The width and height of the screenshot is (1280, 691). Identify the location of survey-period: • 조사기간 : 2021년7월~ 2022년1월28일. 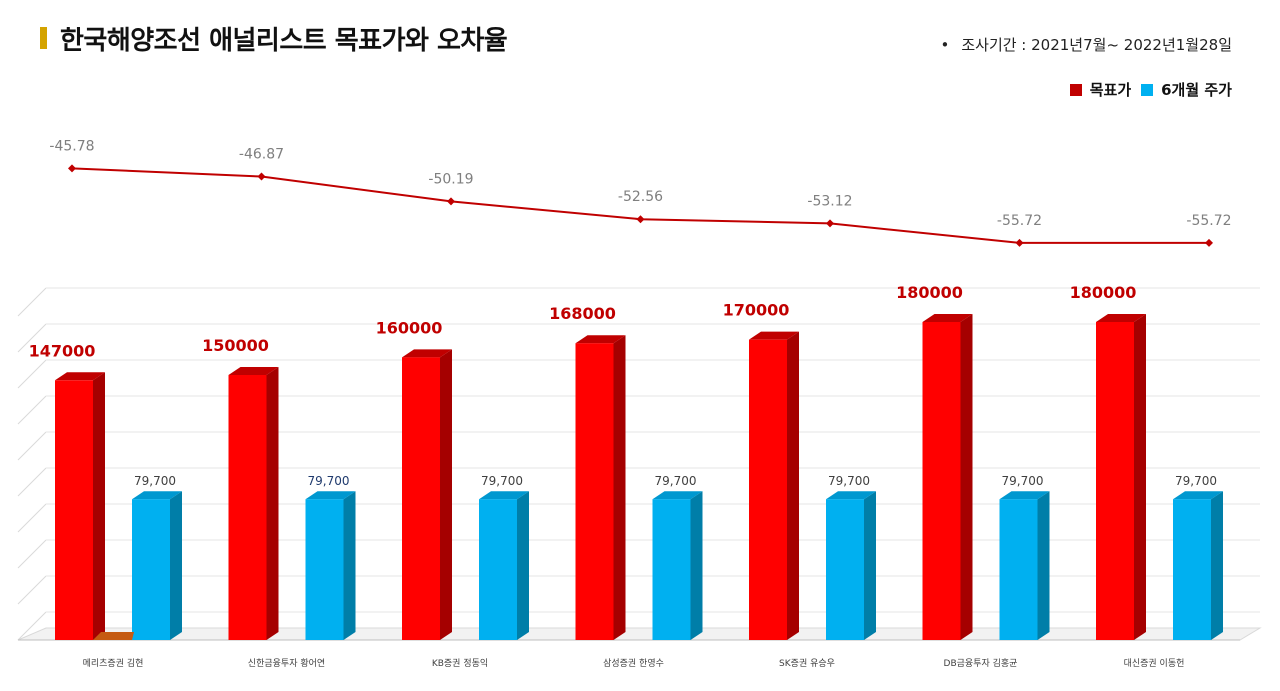
(1086, 44).